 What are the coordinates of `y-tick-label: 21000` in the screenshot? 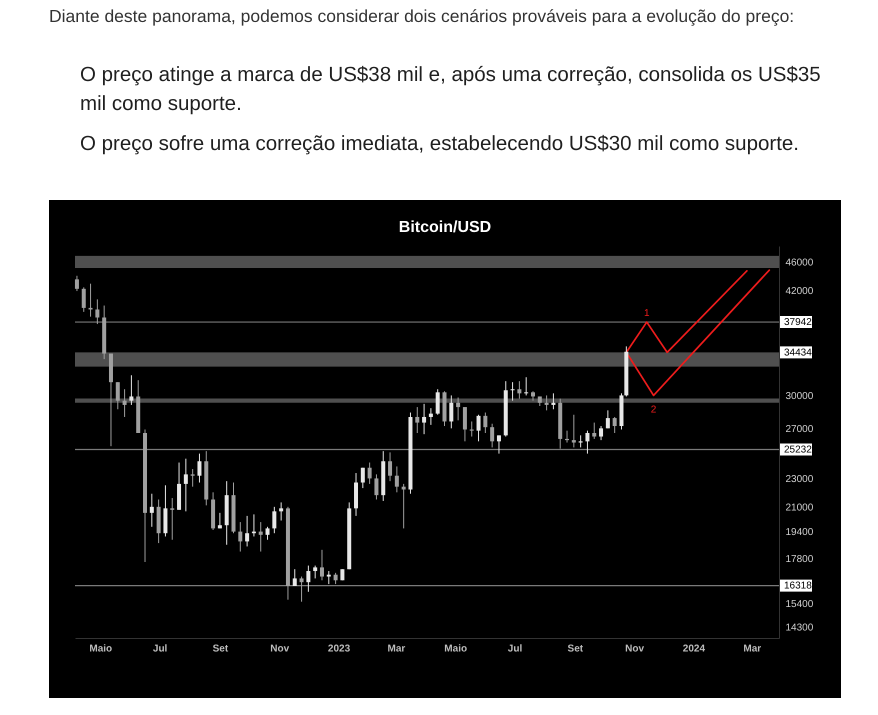 It's located at (800, 508).